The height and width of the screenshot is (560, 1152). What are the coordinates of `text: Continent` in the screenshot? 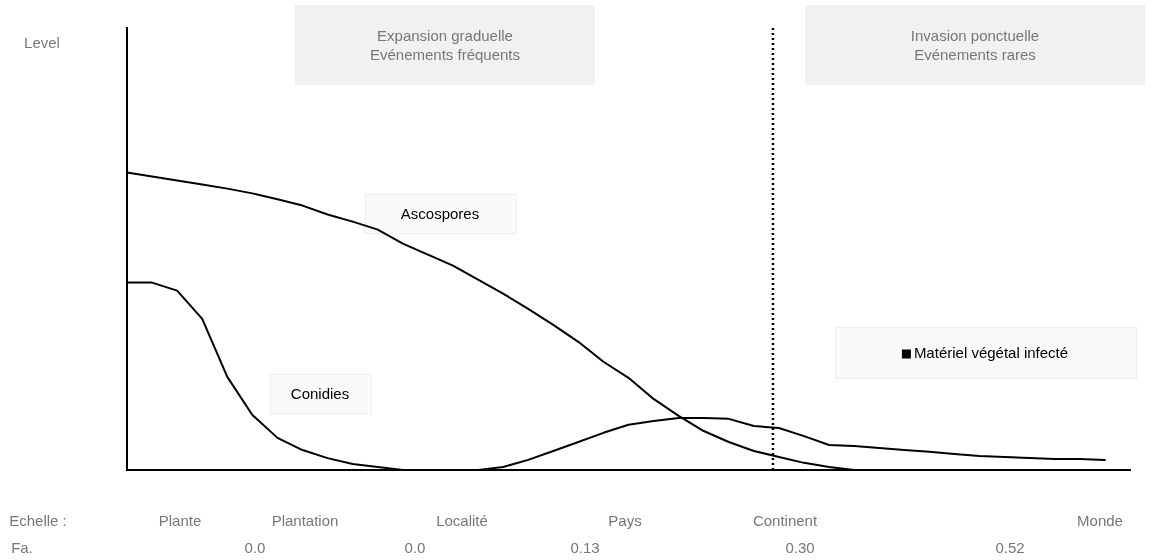 It's located at (785, 520).